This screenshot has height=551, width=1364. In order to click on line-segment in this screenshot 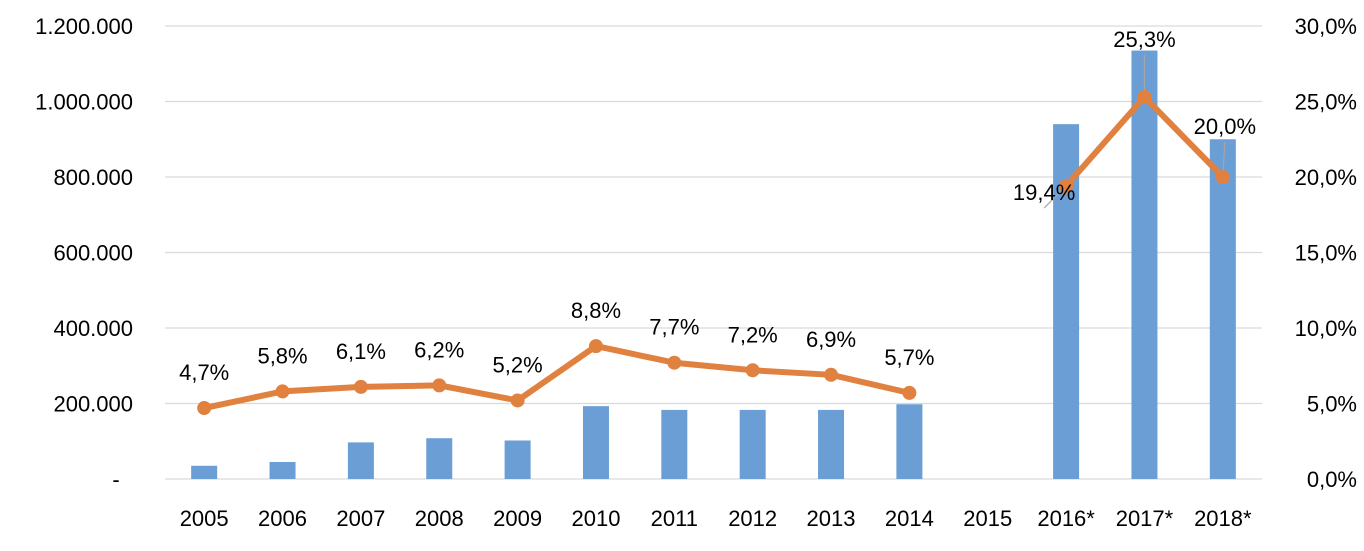, I will do `click(557, 377)`.